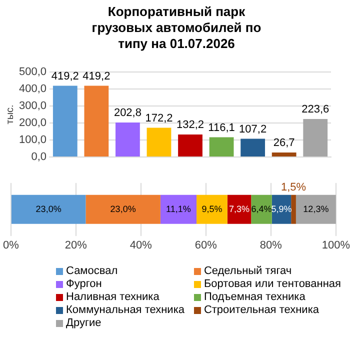  I want to click on y-tick-label: 0,0, so click(39, 157).